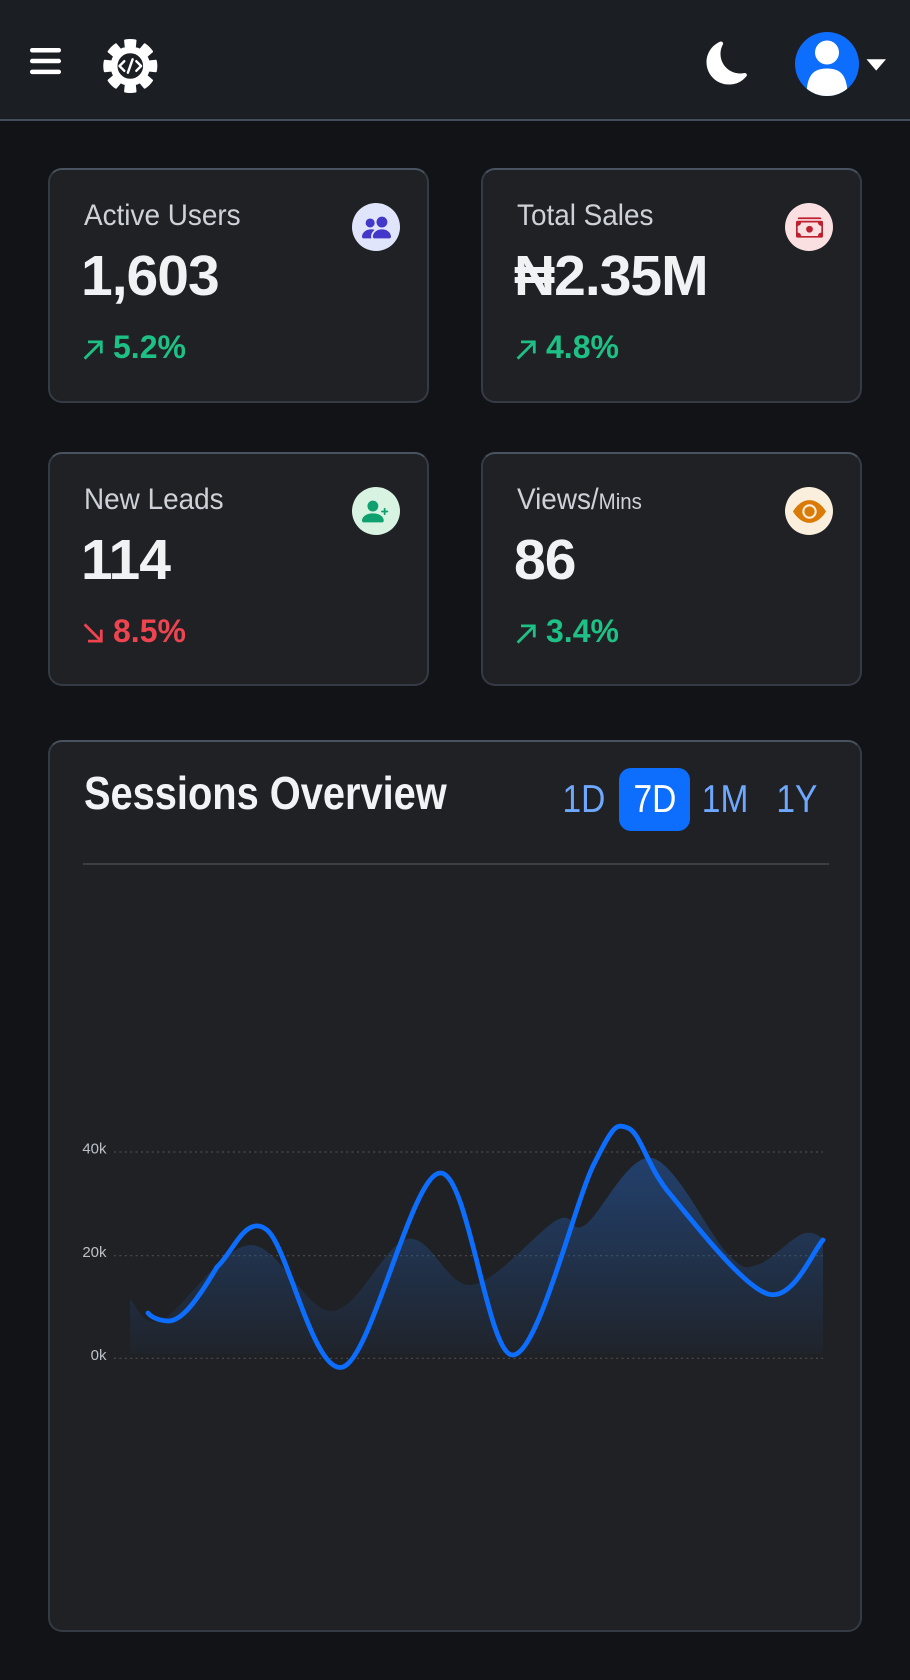 Image resolution: width=910 pixels, height=1680 pixels. I want to click on svg-text: 20k, so click(94, 1252).